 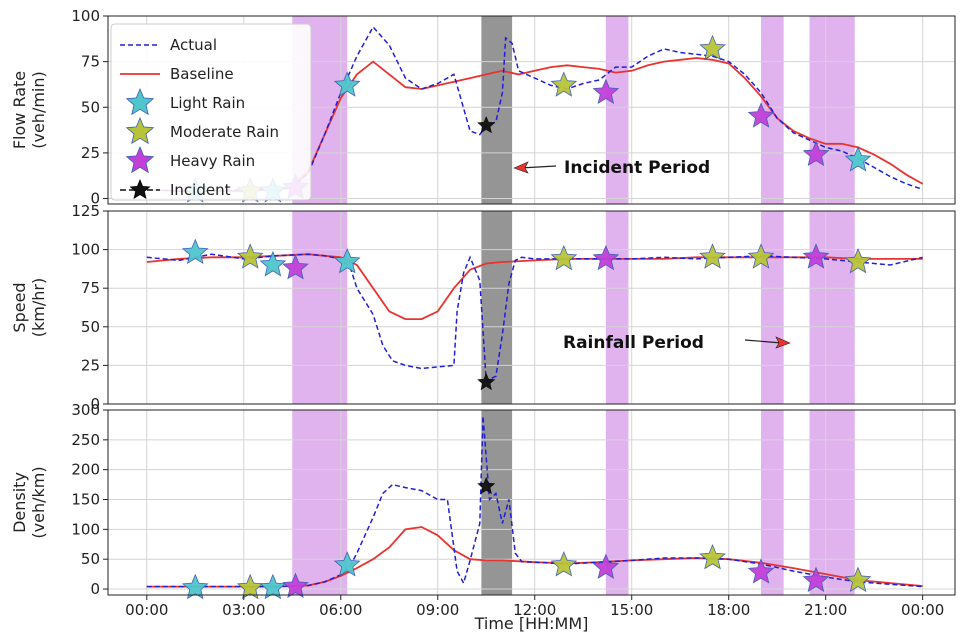 What do you see at coordinates (19, 307) in the screenshot?
I see `y-axis-label: Speed` at bounding box center [19, 307].